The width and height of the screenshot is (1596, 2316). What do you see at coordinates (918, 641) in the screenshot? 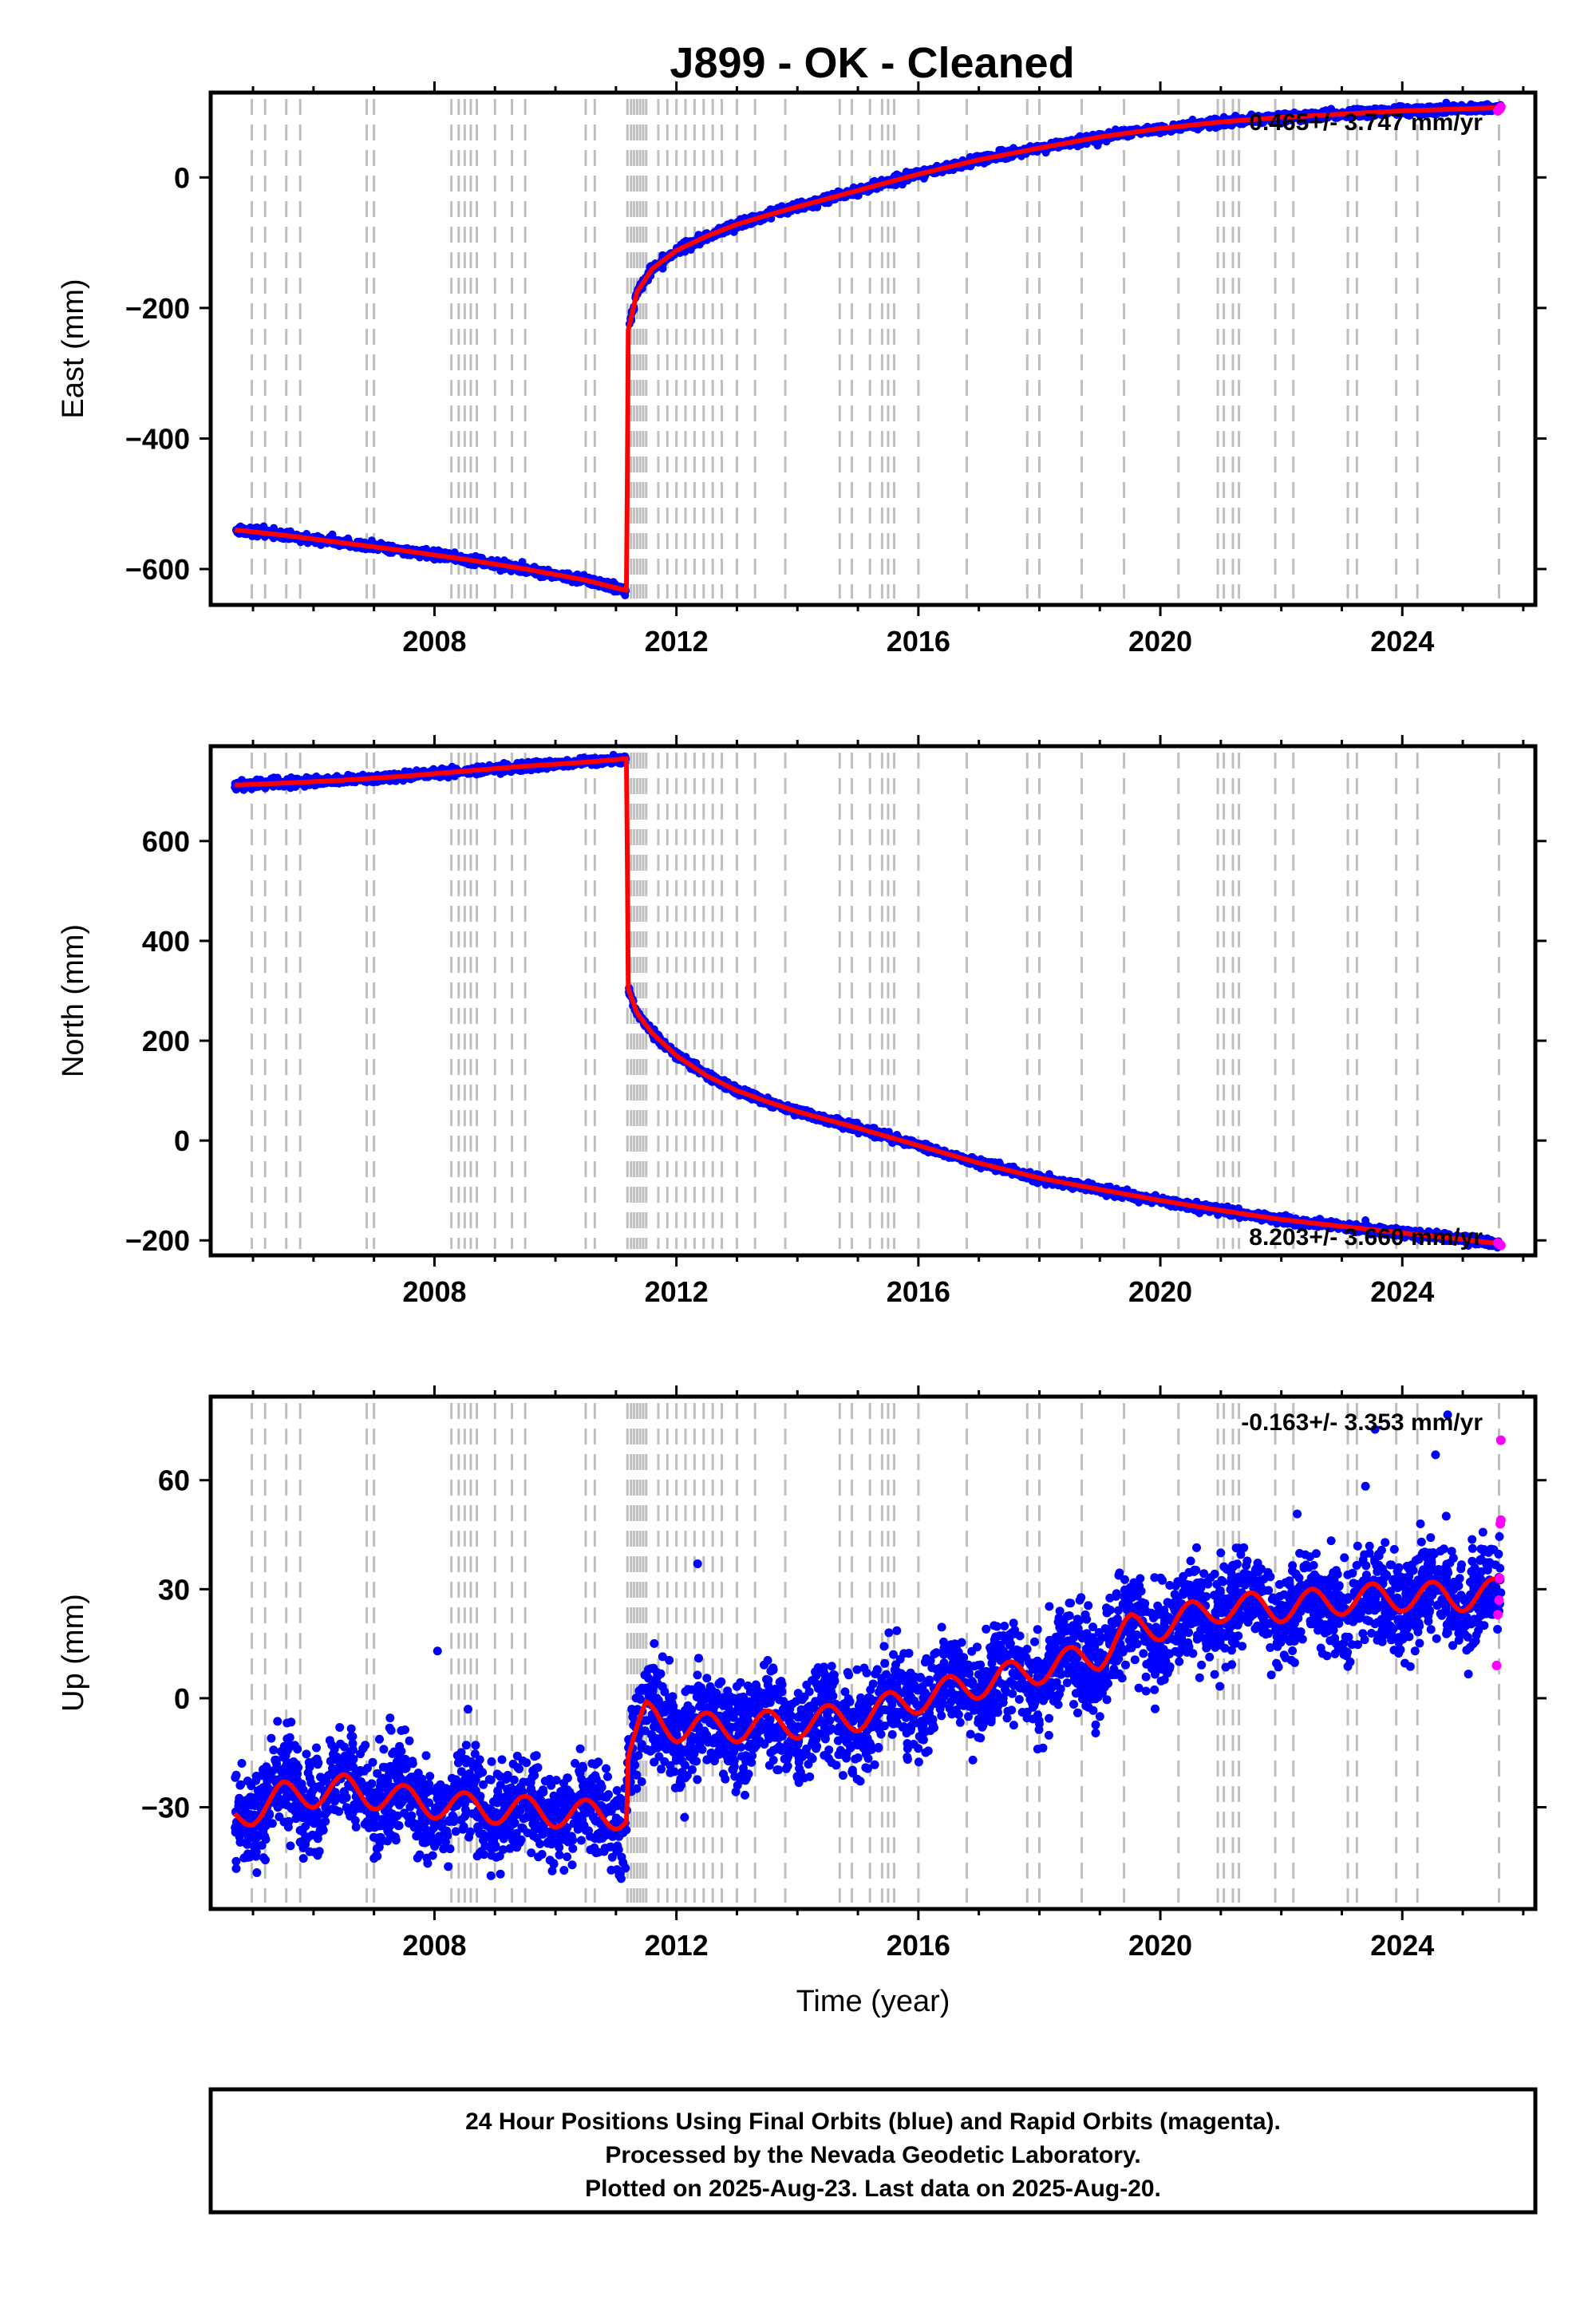
I see `x-tick-label: 2016` at bounding box center [918, 641].